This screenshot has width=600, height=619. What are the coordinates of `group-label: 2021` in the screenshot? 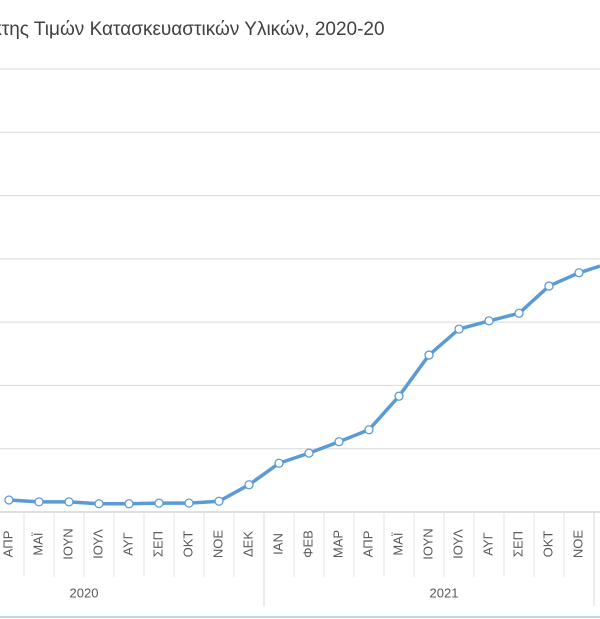 It's located at (444, 592).